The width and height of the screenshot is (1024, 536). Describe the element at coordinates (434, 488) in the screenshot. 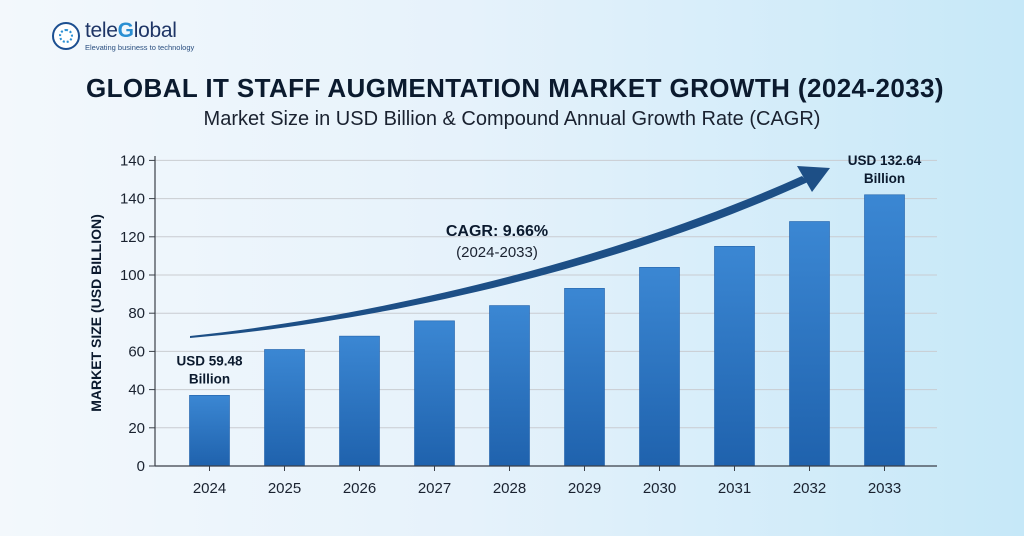

I see `x-tick-label-2027: 2027` at that location.